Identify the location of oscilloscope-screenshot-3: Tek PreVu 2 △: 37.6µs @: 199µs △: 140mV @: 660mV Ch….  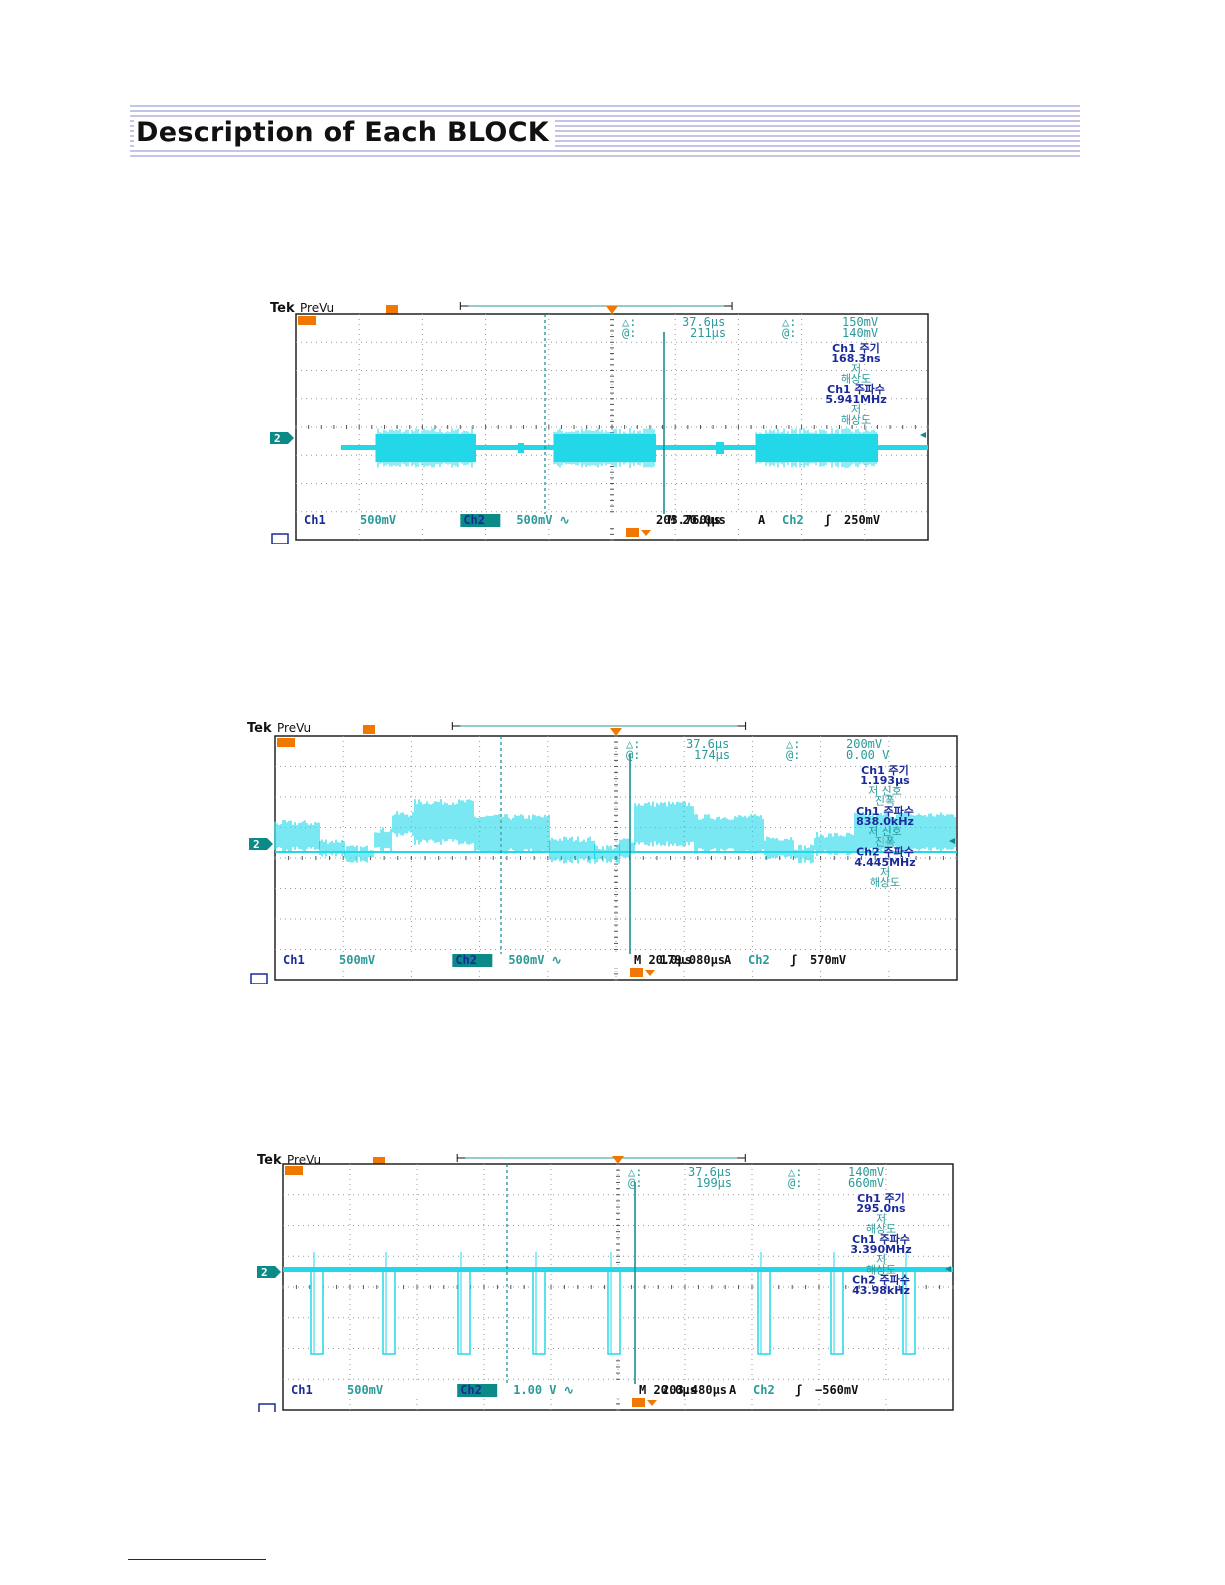
(605, 1281).